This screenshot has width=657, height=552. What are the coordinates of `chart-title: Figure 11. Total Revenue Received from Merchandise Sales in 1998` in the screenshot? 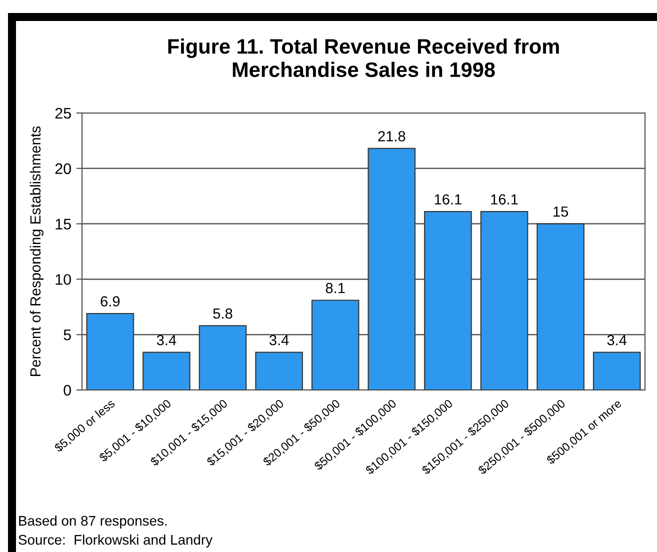 It's located at (363, 58).